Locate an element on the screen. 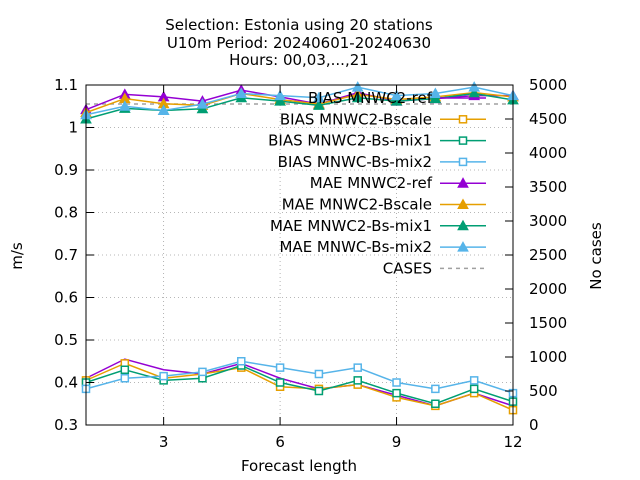 The height and width of the screenshot is (480, 640). x-tick-label: 12 is located at coordinates (512, 442).